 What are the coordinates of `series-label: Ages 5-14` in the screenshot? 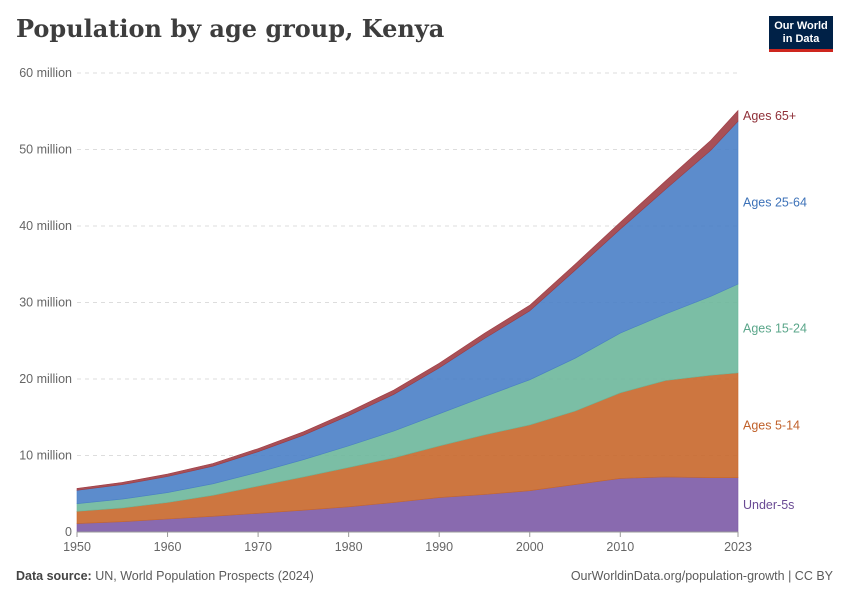 It's located at (771, 425).